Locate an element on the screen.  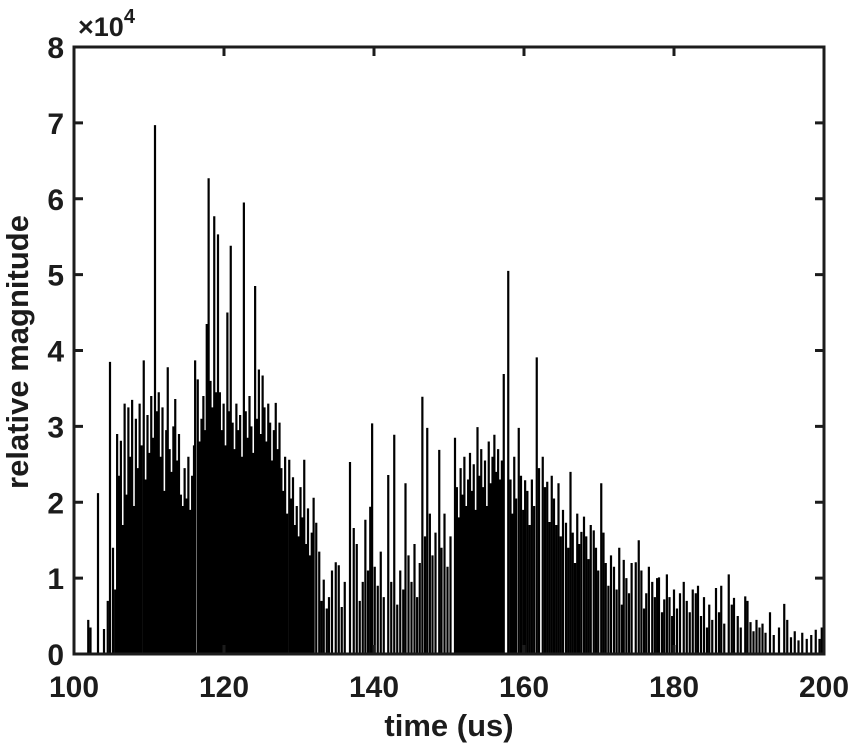
y-tick-label-5: 5 is located at coordinates (55, 276).